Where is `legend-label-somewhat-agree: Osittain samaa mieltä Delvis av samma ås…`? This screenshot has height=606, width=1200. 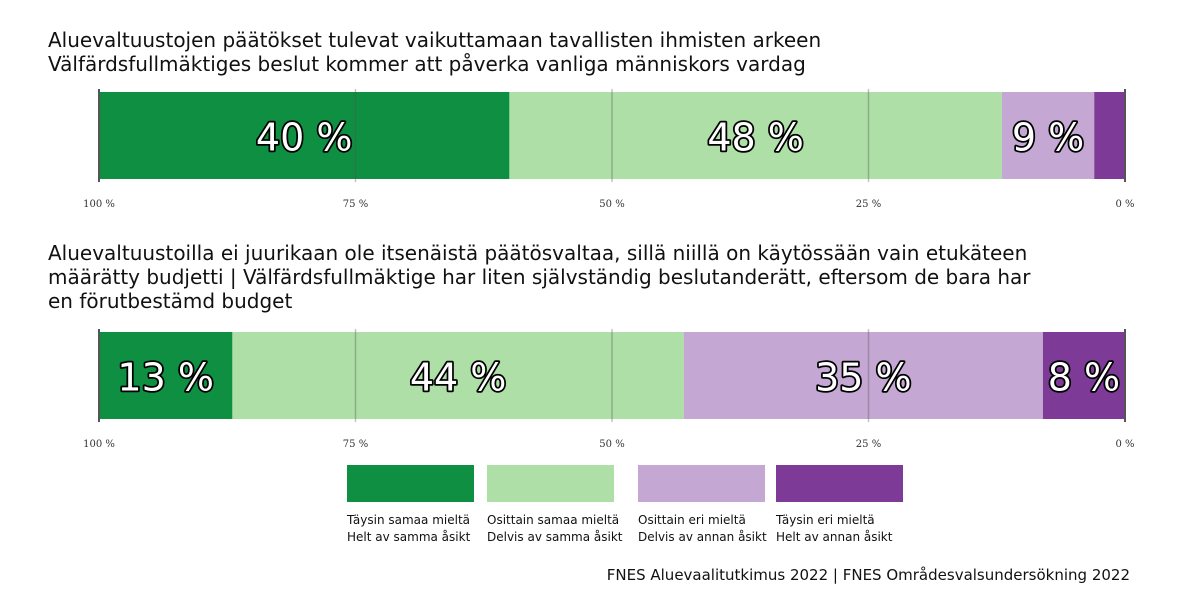
legend-label-somewhat-agree: Osittain samaa mieltä Delvis av samma ås… is located at coordinates (555, 529).